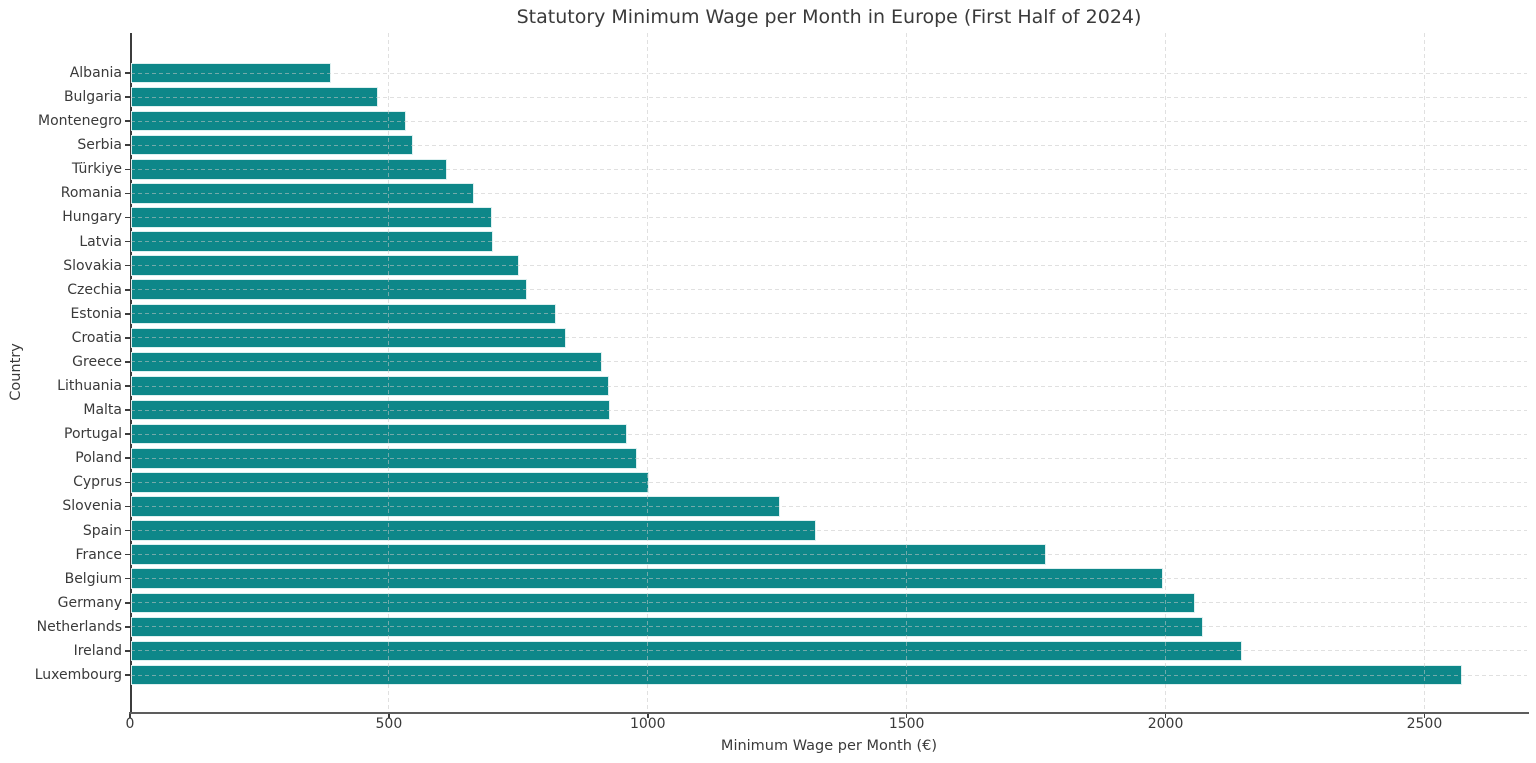  What do you see at coordinates (93, 578) in the screenshot?
I see `y-tick-label-belgium: Belgium` at bounding box center [93, 578].